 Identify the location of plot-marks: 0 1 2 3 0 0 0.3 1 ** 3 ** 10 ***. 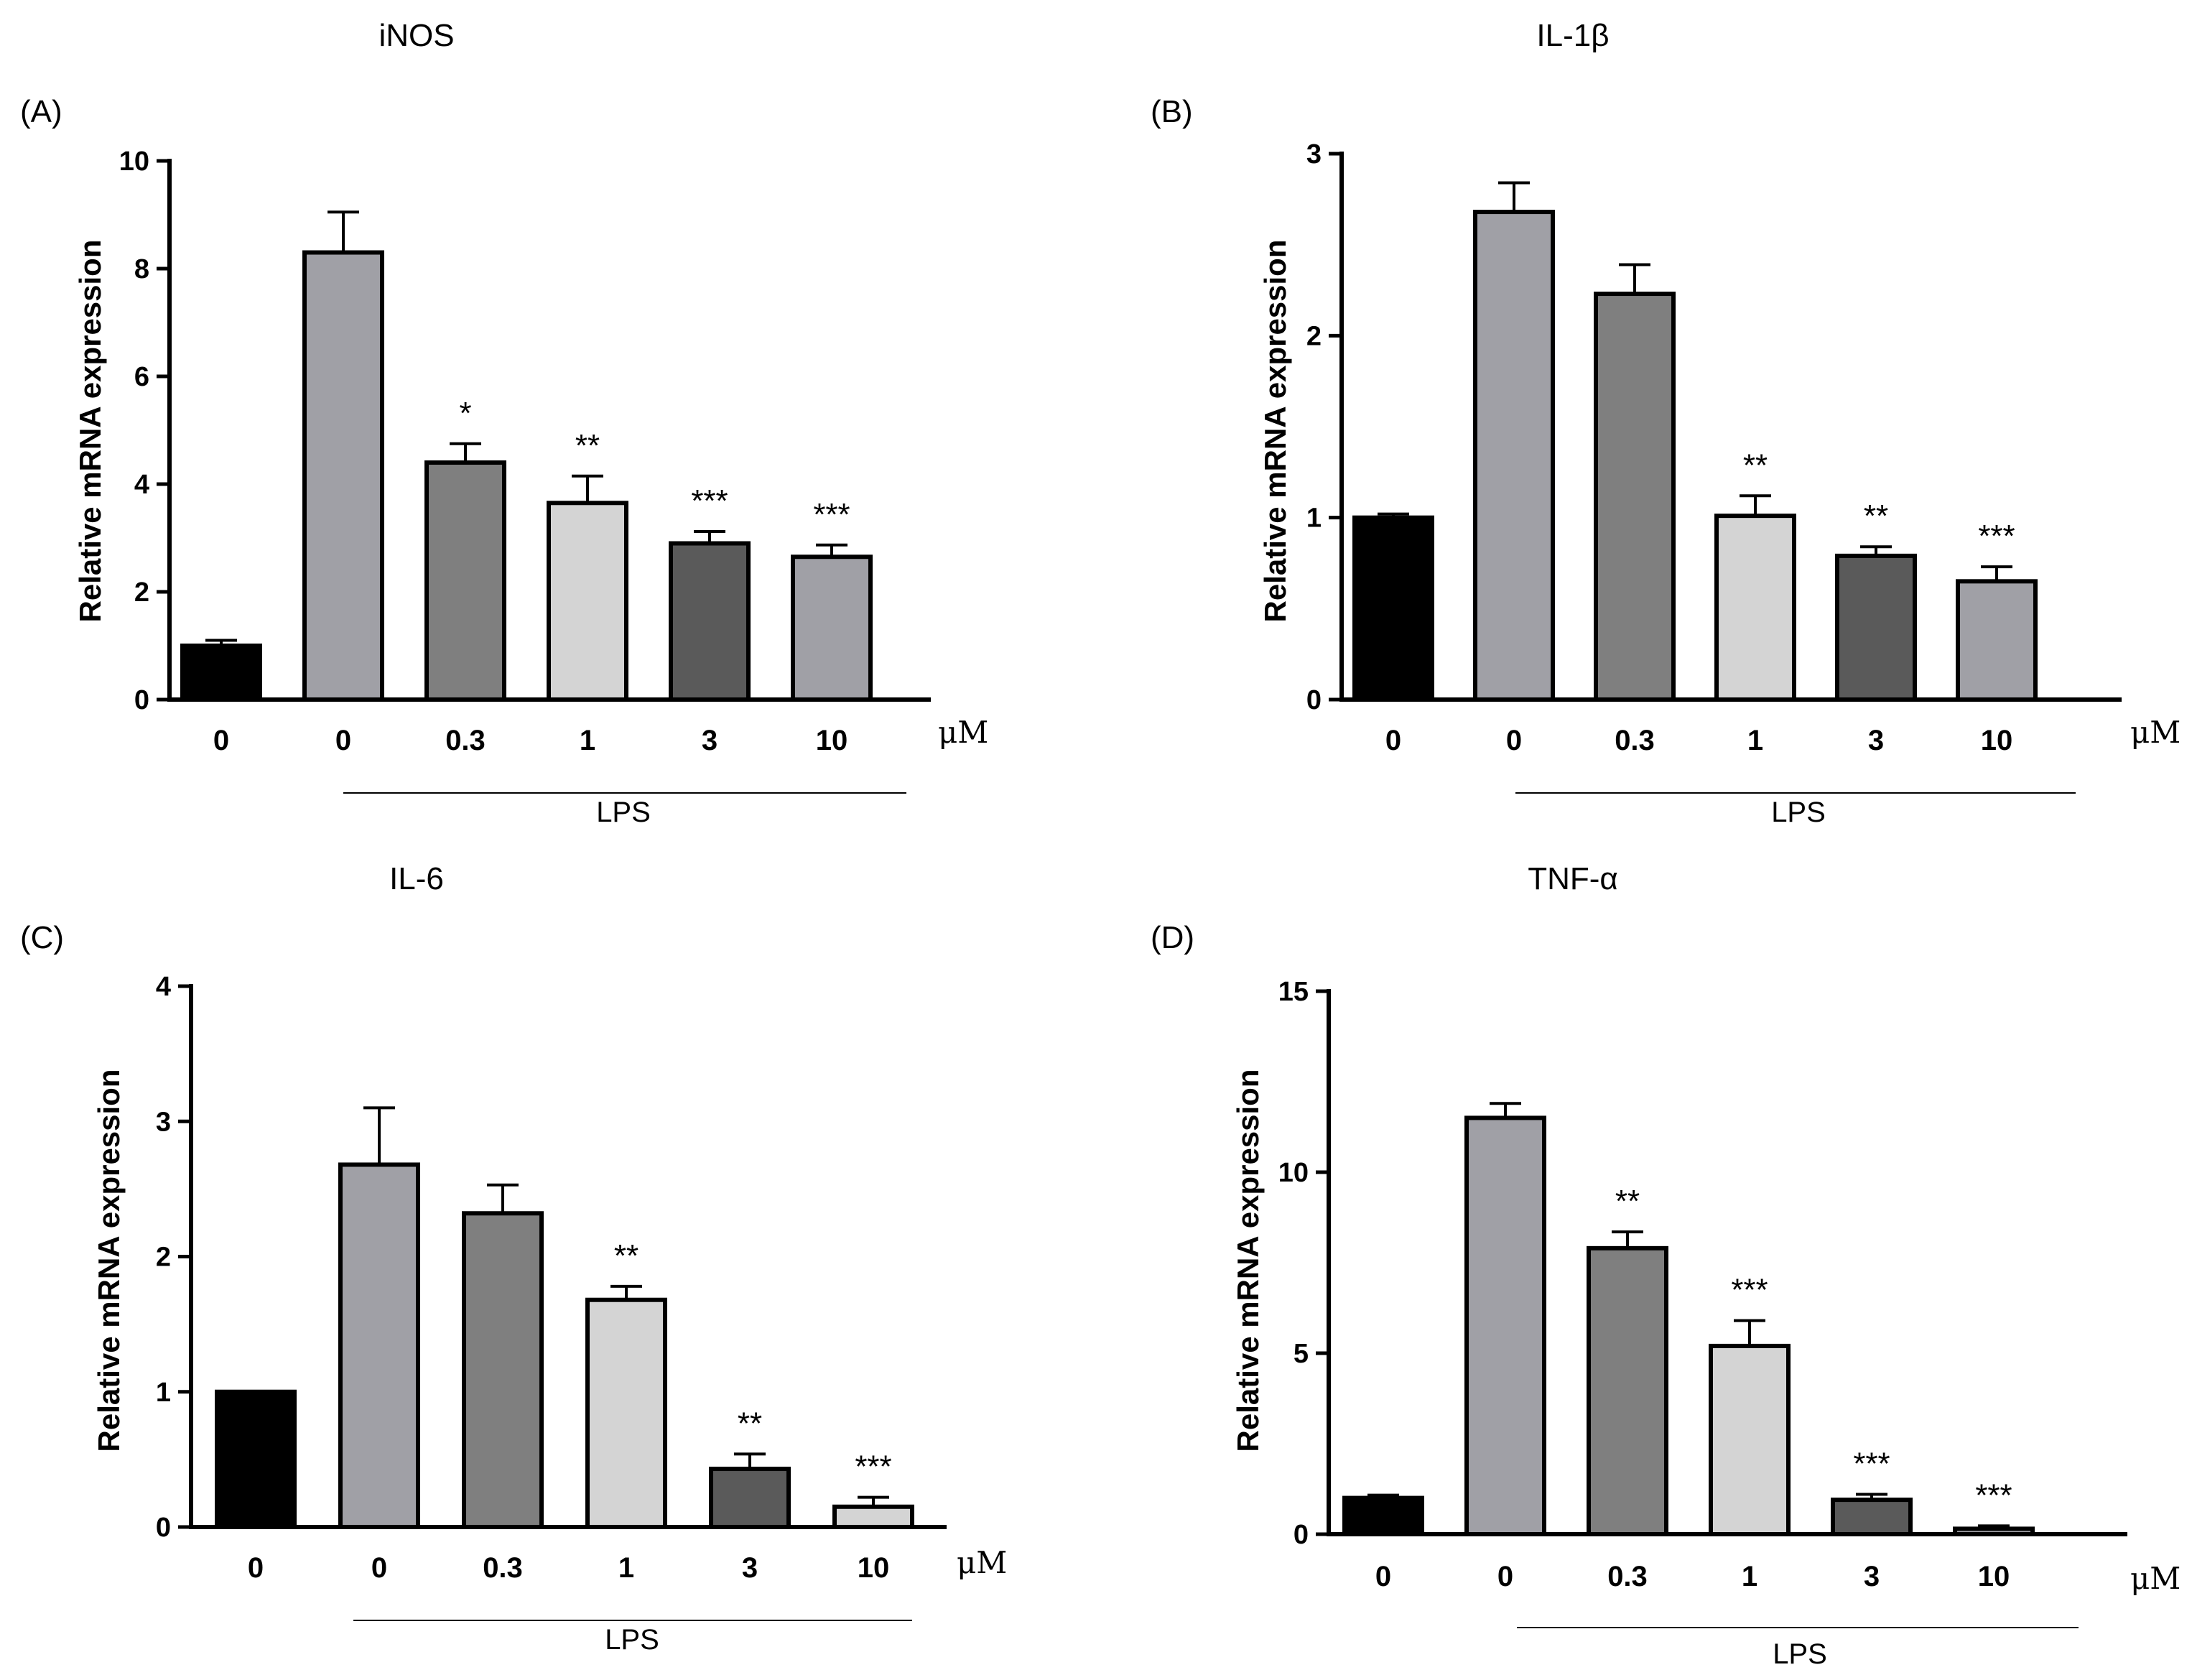
(1714, 466).